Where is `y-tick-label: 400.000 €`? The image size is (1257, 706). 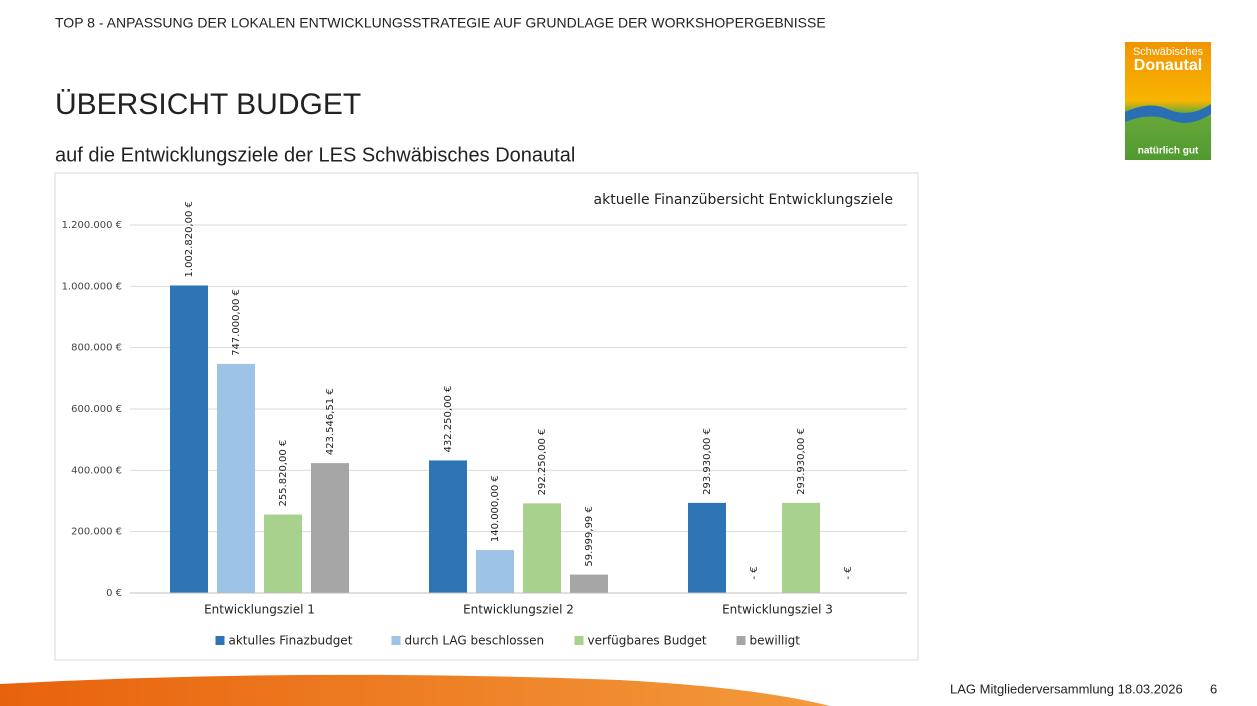 y-tick-label: 400.000 € is located at coordinates (96, 470).